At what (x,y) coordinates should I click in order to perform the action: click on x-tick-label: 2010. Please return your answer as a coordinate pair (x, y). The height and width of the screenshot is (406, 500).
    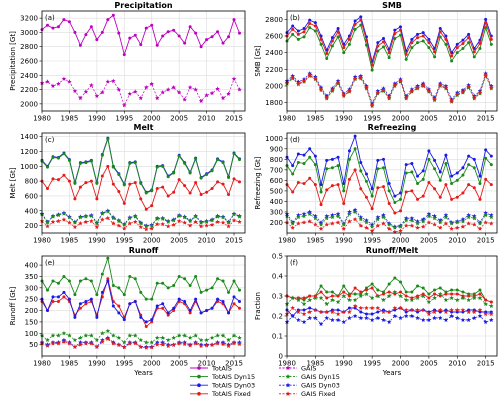
    Looking at the image, I should click on (457, 241).